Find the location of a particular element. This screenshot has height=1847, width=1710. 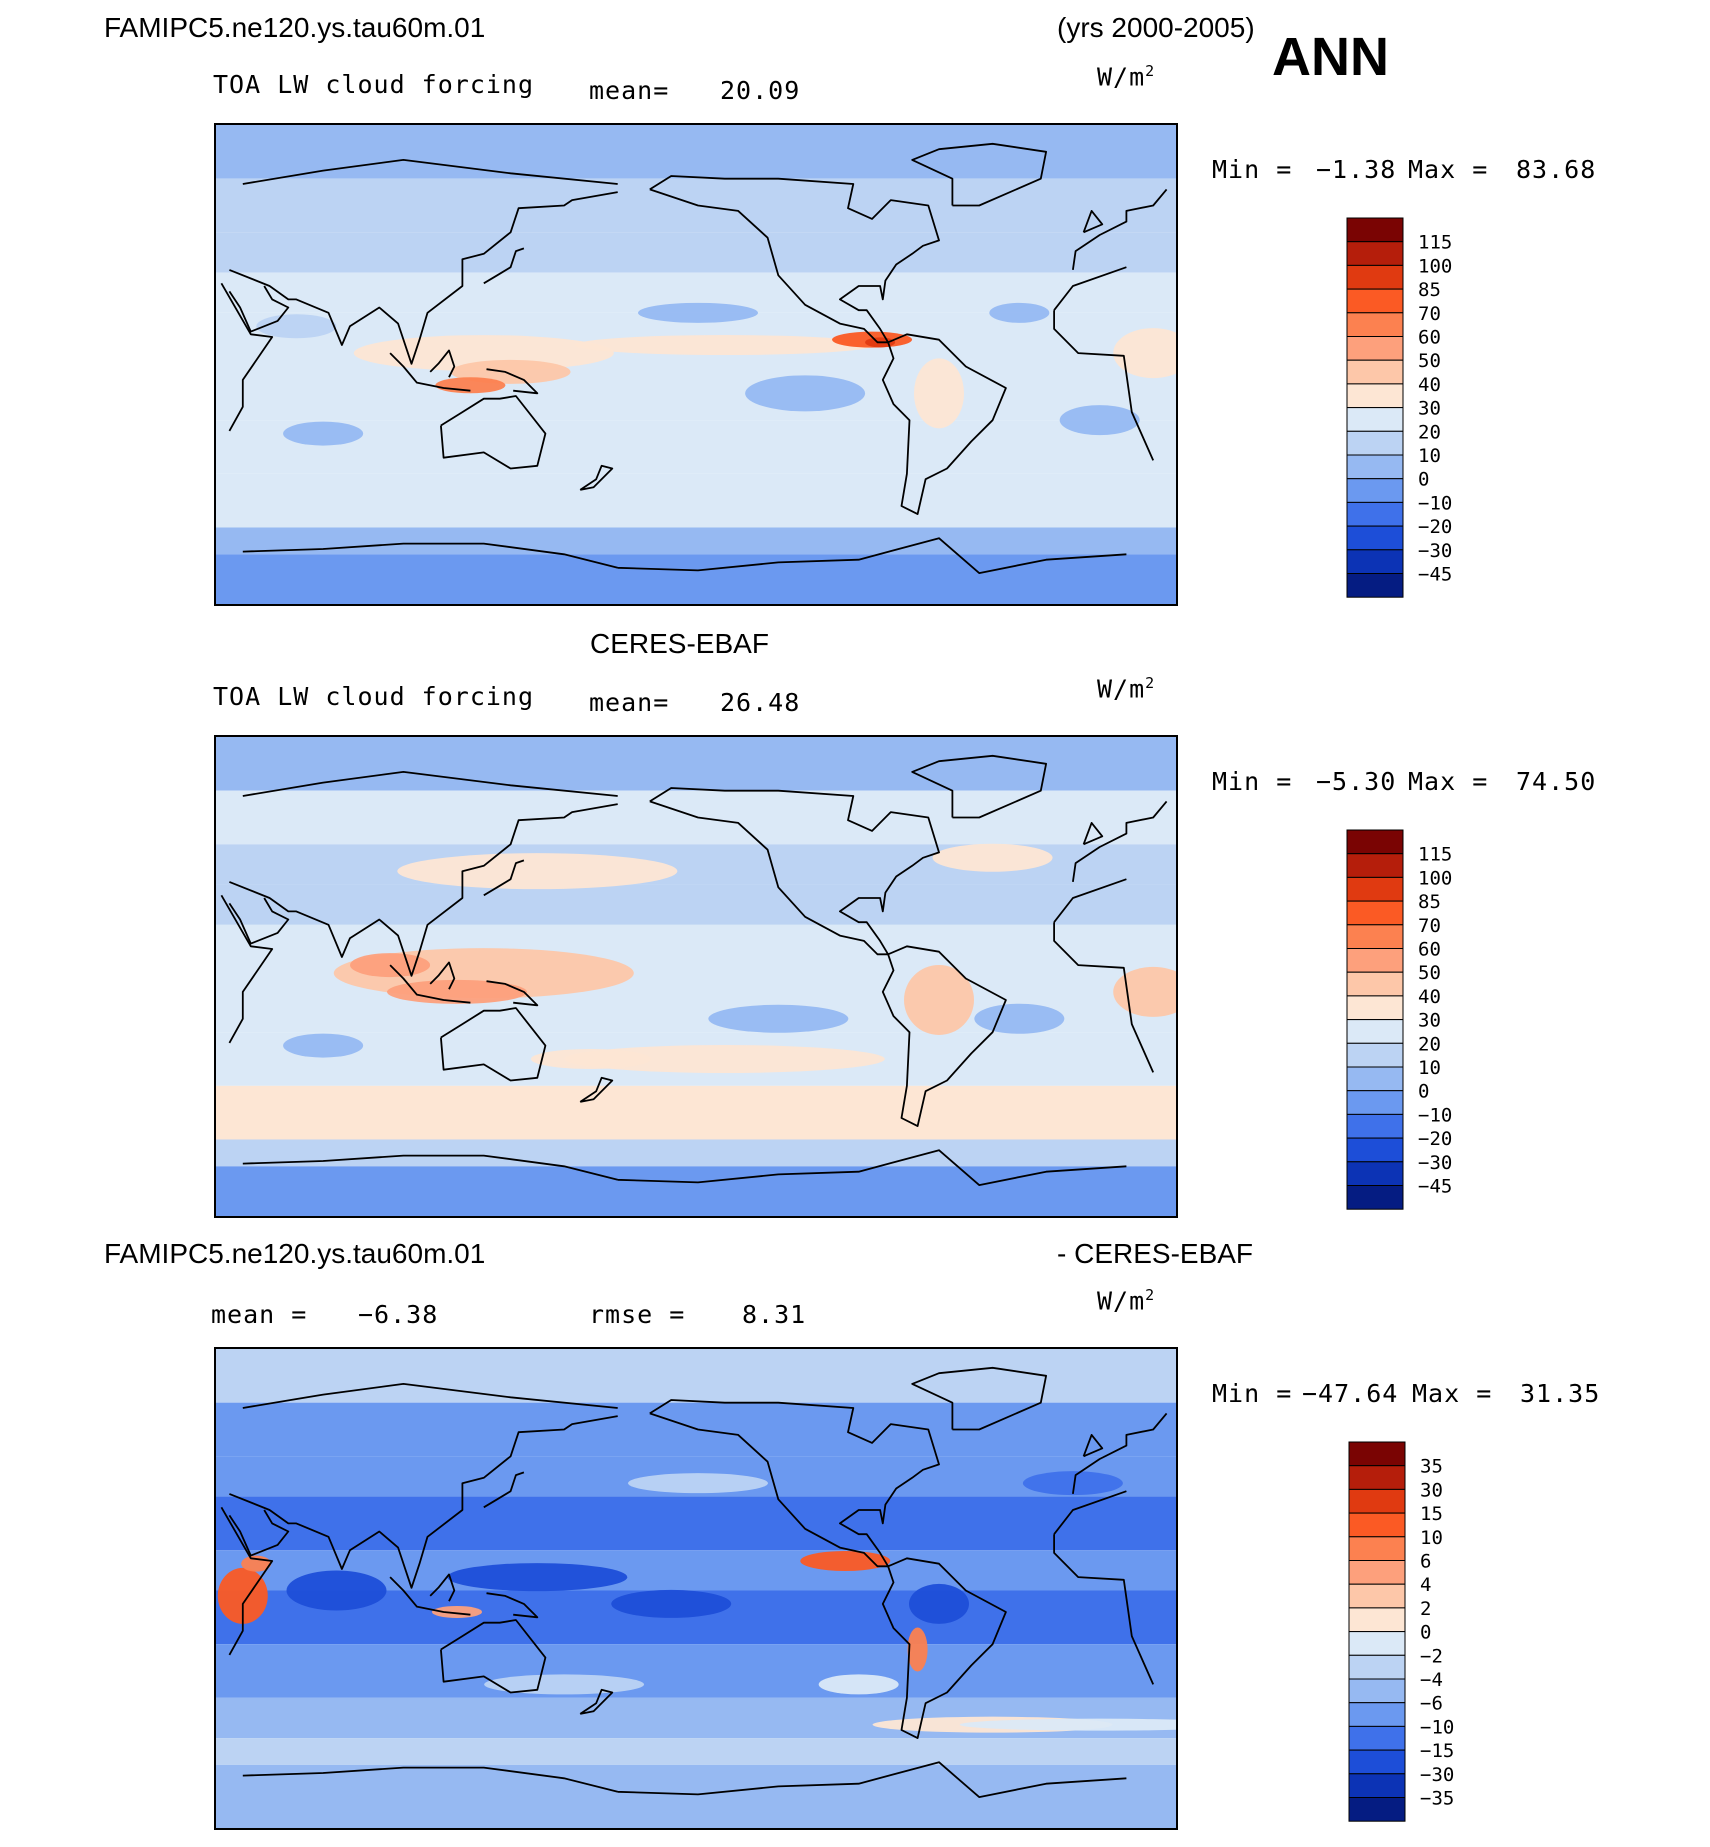

panel3-map is located at coordinates (696, 1588).